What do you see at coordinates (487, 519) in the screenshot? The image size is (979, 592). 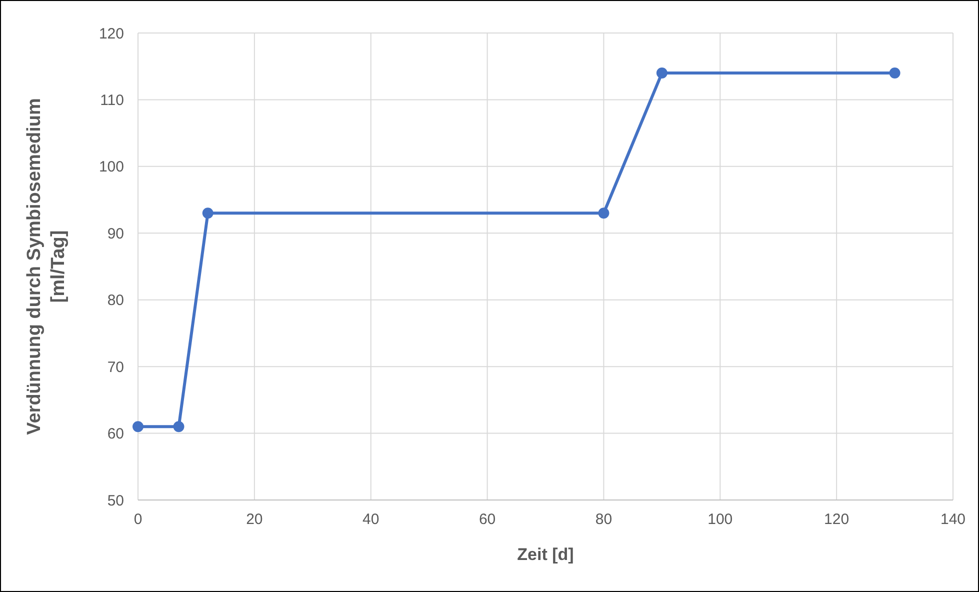 I see `x-tick-label: 60` at bounding box center [487, 519].